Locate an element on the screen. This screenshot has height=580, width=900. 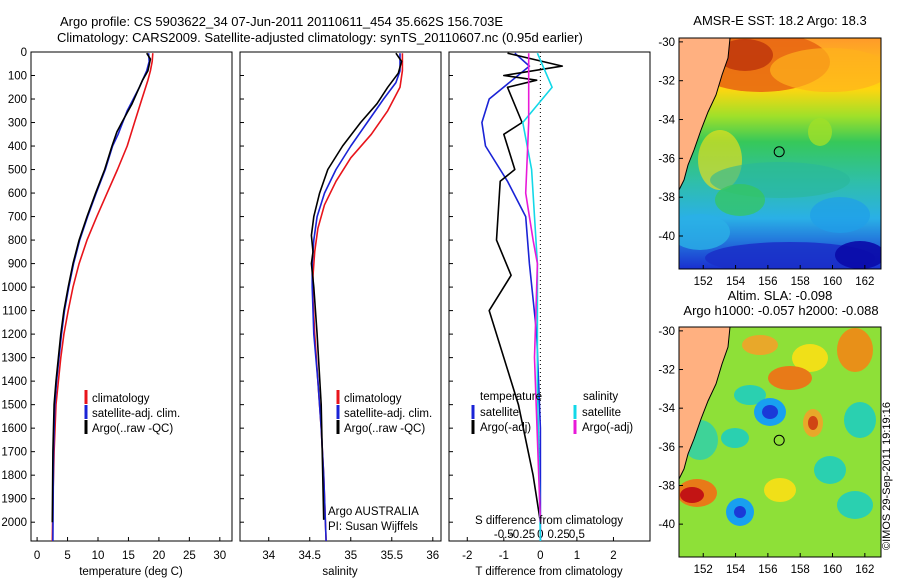
sla-map is located at coordinates (780, 442).